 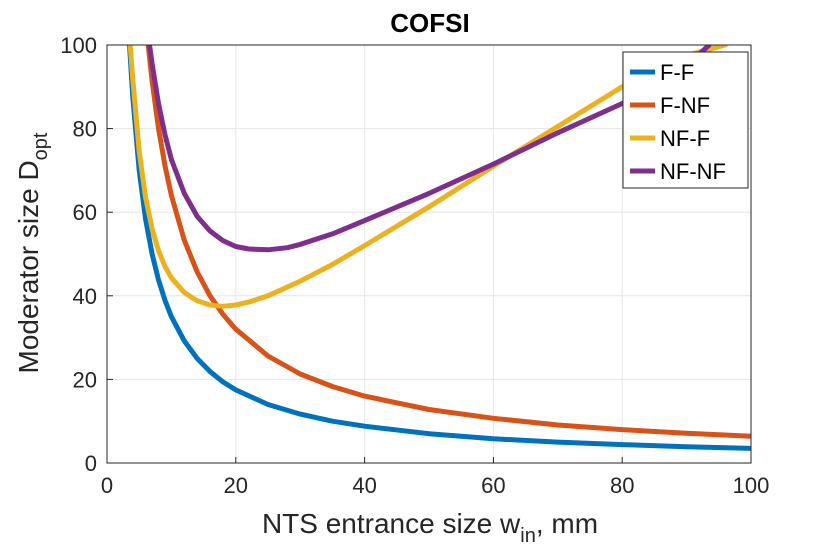 I want to click on y-axis-label-sub: opt, so click(x=41, y=146).